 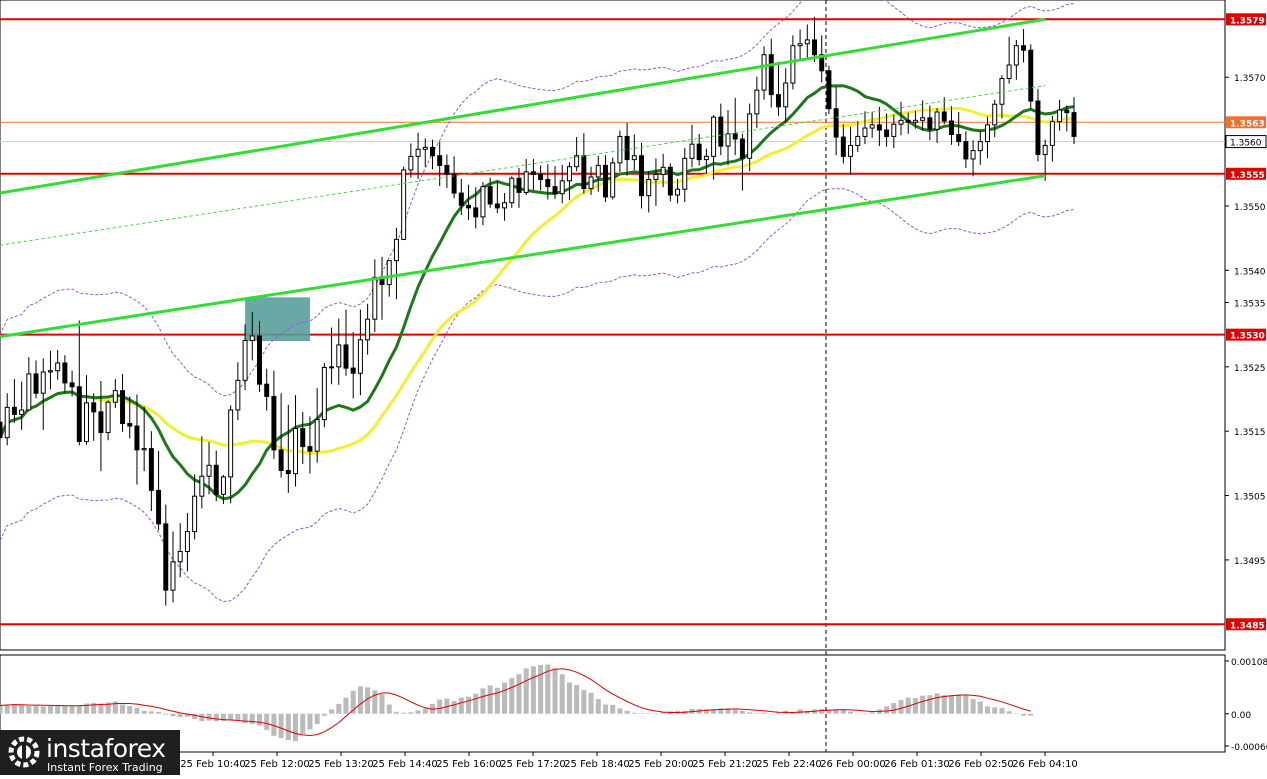 I want to click on time-tick-label: 25 Feb 18:40, so click(x=597, y=764).